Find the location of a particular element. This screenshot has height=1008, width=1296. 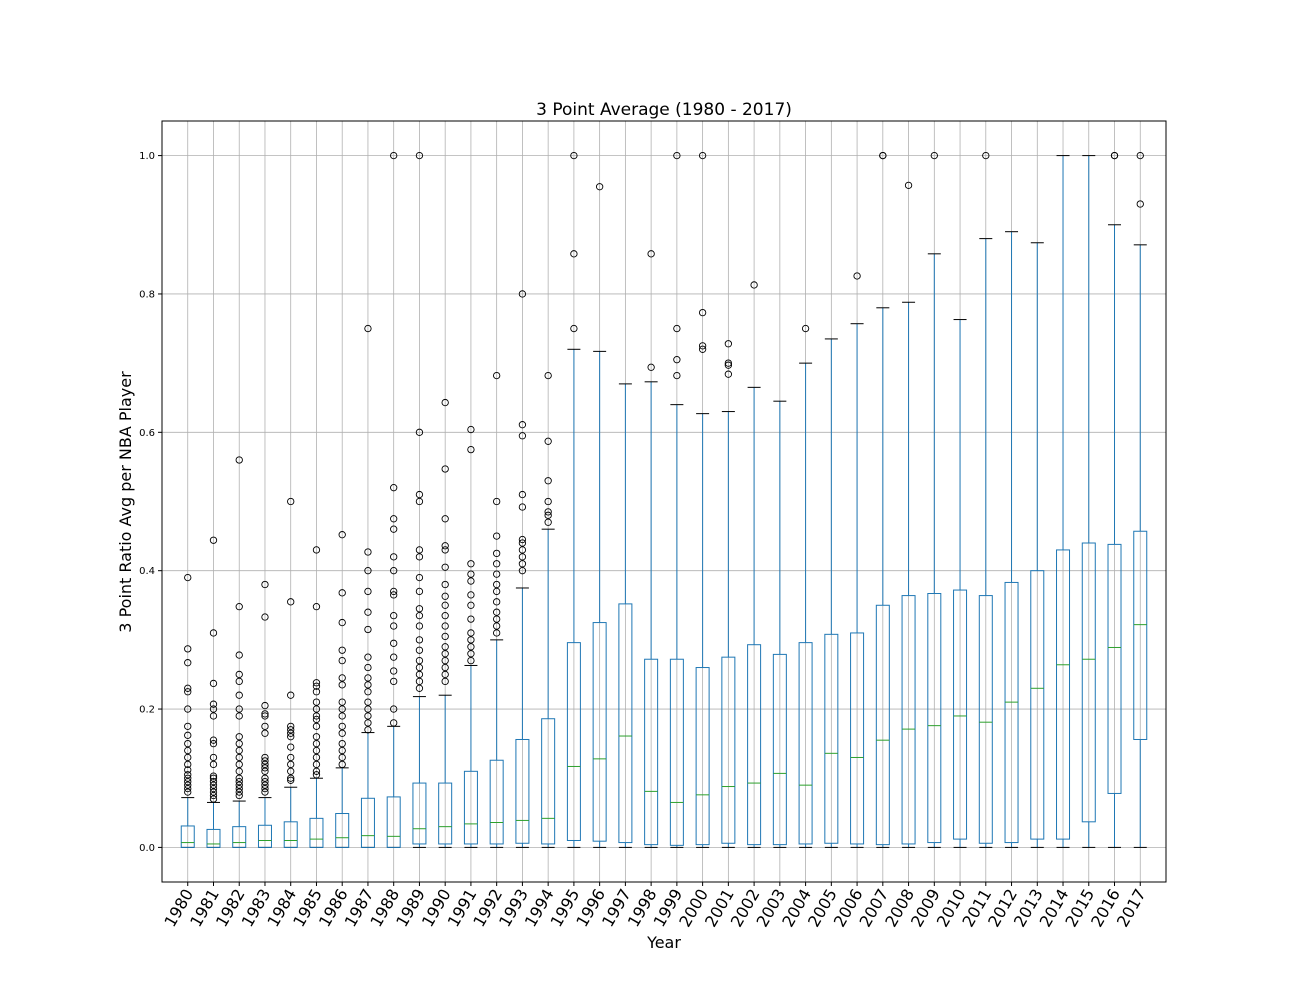

y-tick-label: 0.4 is located at coordinates (147, 571).